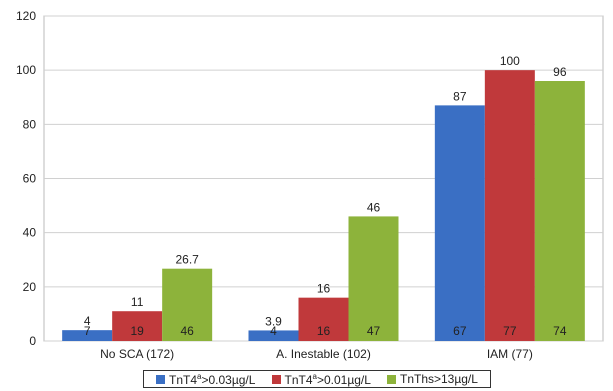 This screenshot has height=391, width=613. What do you see at coordinates (510, 354) in the screenshot?
I see `x-category-label: IAM (77)` at bounding box center [510, 354].